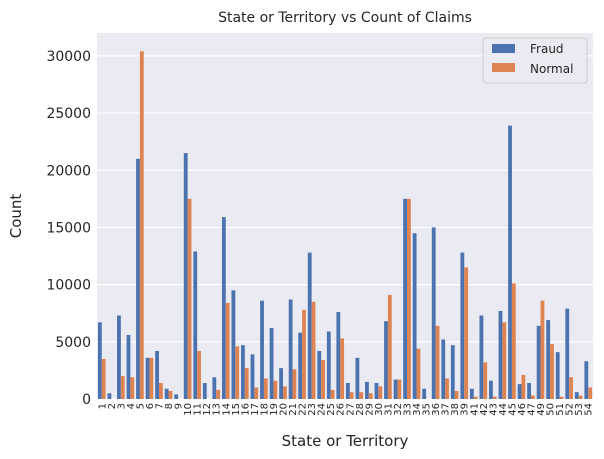  Describe the element at coordinates (465, 409) in the screenshot. I see `x-tick-label-39: 39` at that location.